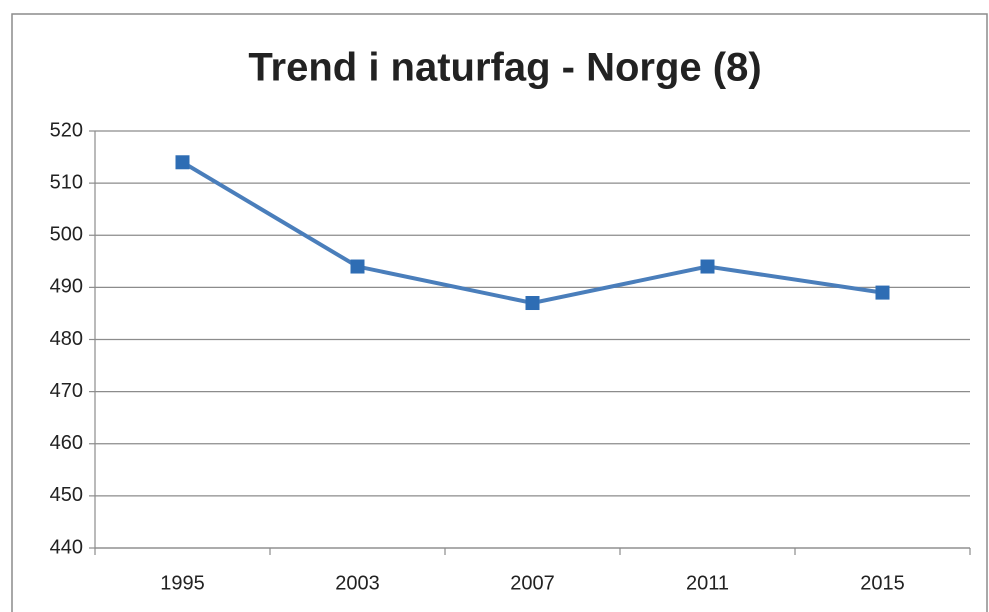 The width and height of the screenshot is (989, 612). Describe the element at coordinates (504, 68) in the screenshot. I see `chart-title: Trend i naturfag - Norge (8)` at that location.